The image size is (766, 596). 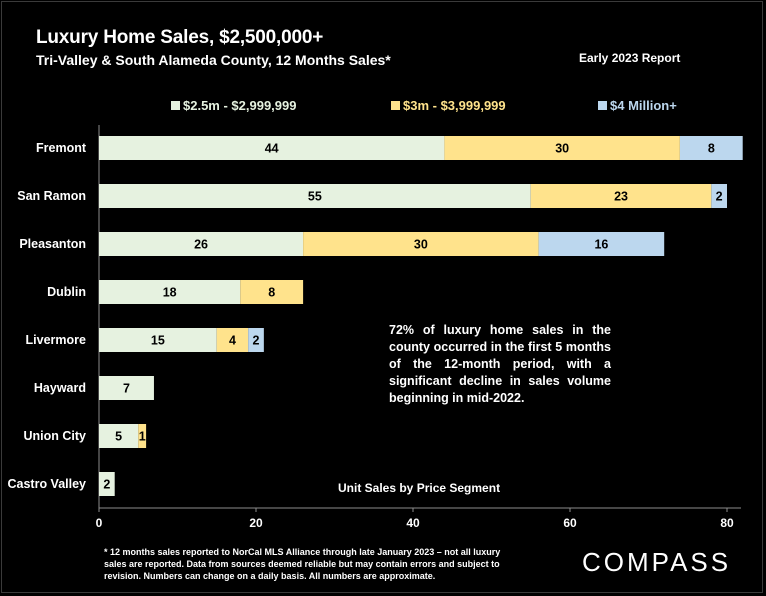 I want to click on report-label: Early 2023 Report, so click(x=630, y=58).